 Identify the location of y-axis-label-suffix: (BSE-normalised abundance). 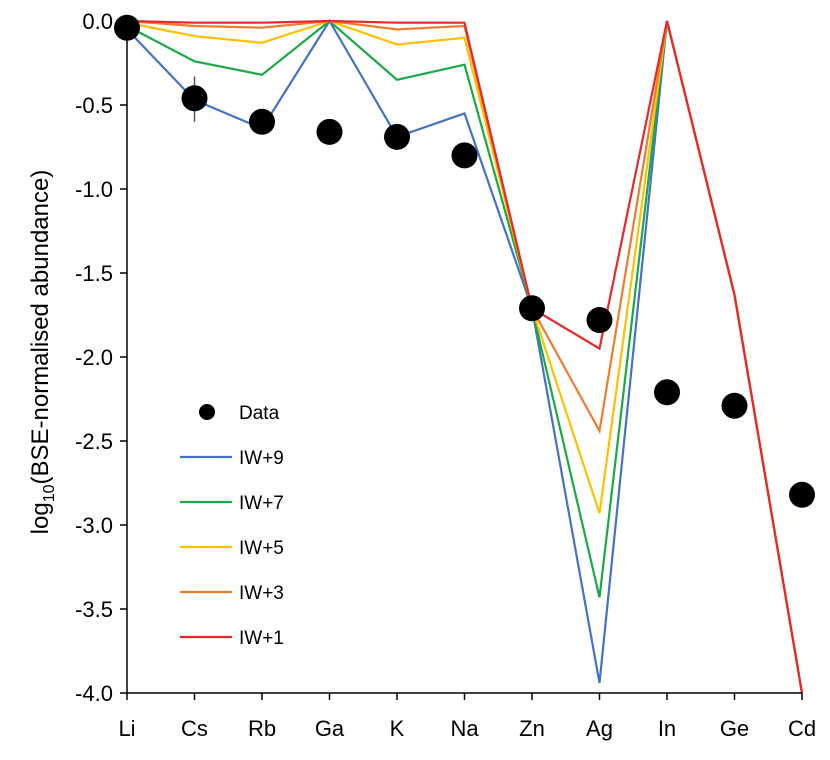
(40, 327).